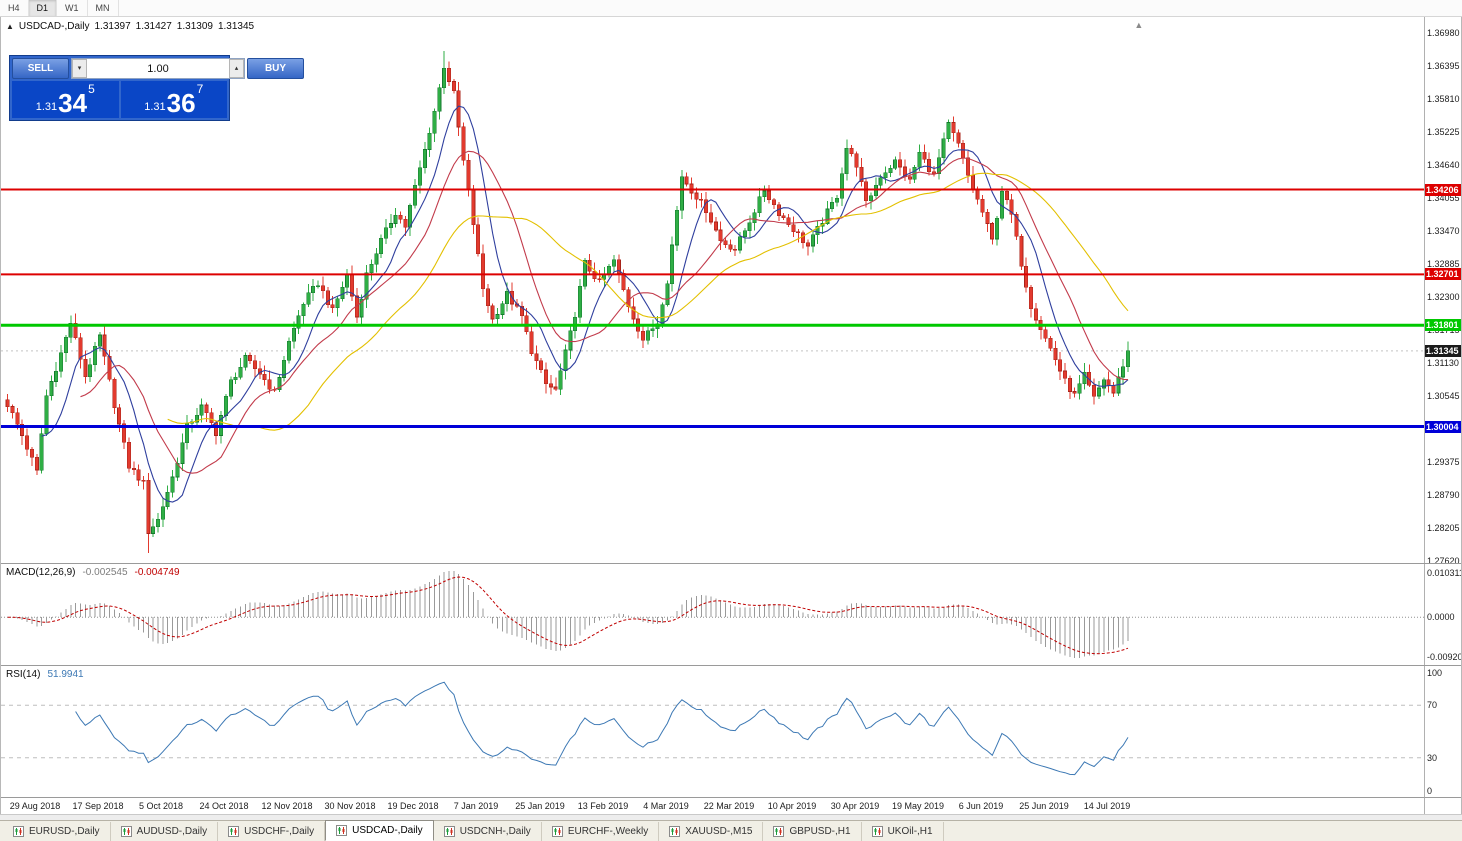 The height and width of the screenshot is (841, 1462). I want to click on rsi-axis-tick: 0, so click(1430, 791).